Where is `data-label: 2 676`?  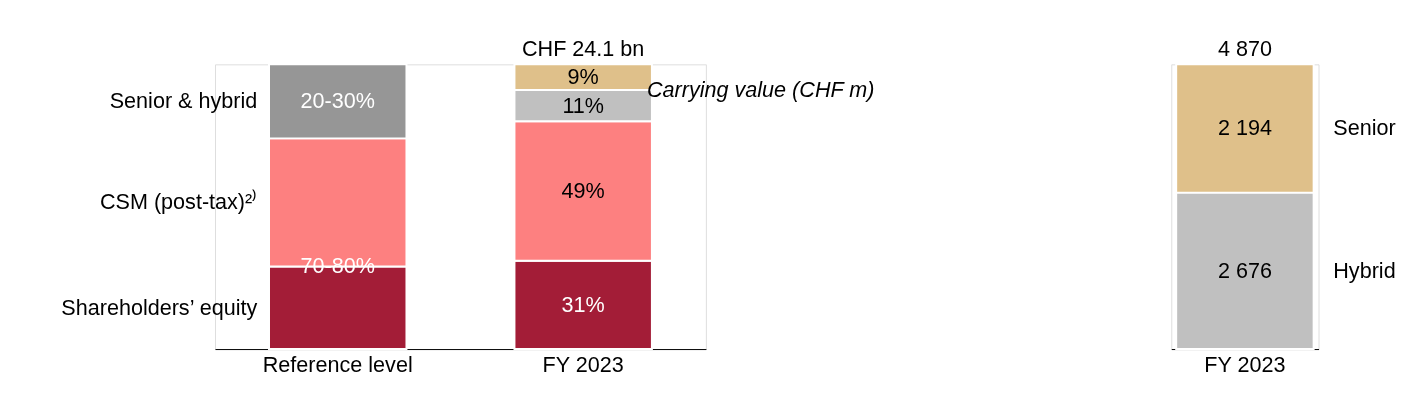
data-label: 2 676 is located at coordinates (1244, 270).